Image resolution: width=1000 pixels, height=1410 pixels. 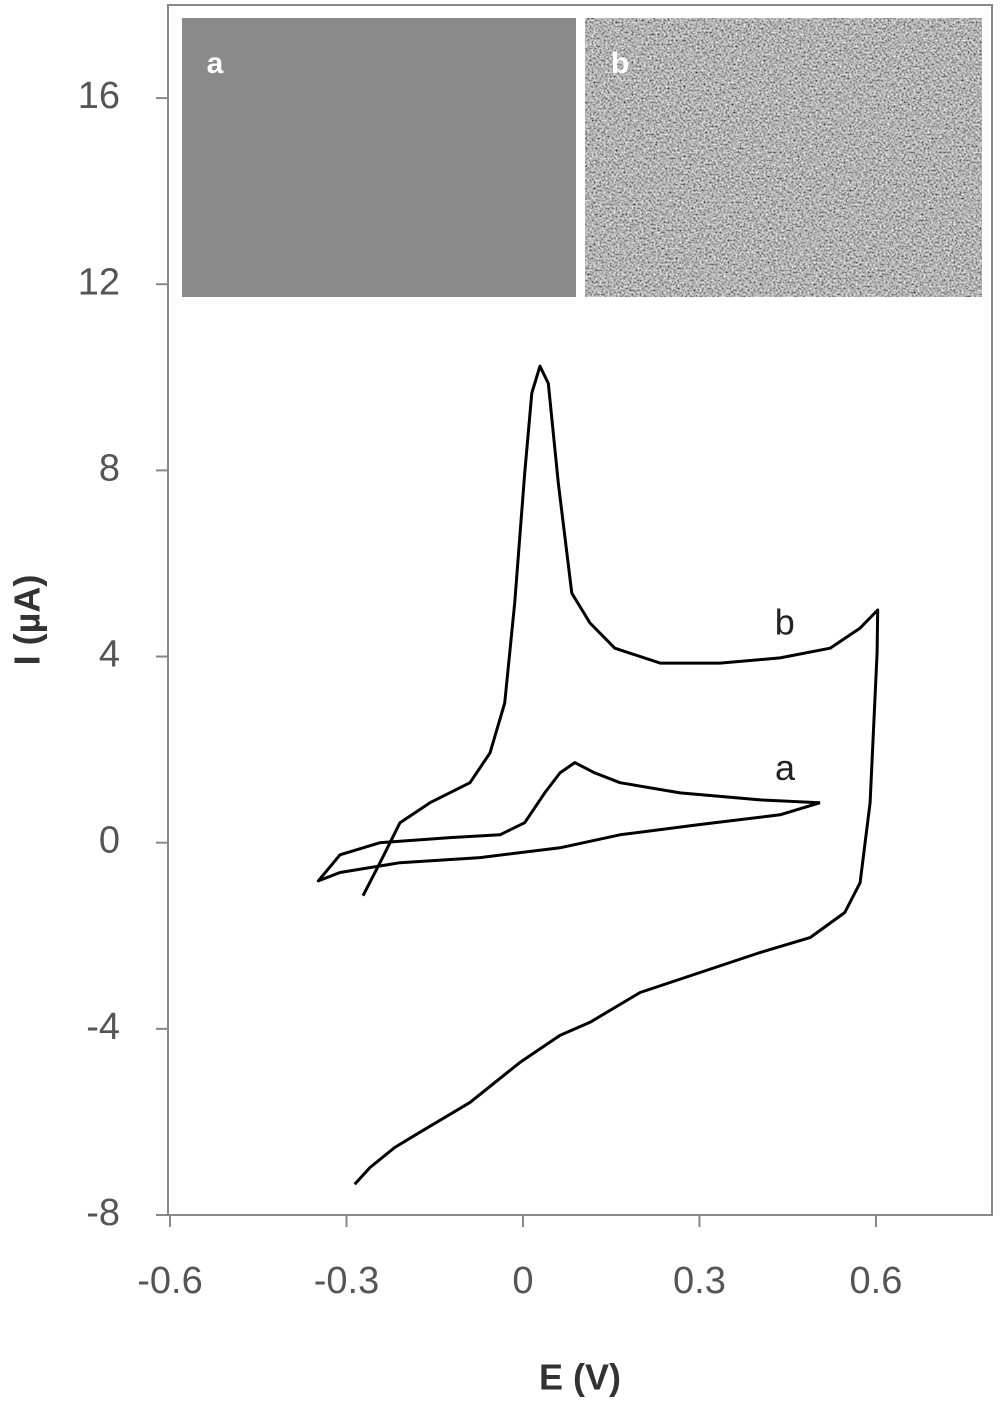 I want to click on x-tick-label: -0.3, so click(x=346, y=1281).